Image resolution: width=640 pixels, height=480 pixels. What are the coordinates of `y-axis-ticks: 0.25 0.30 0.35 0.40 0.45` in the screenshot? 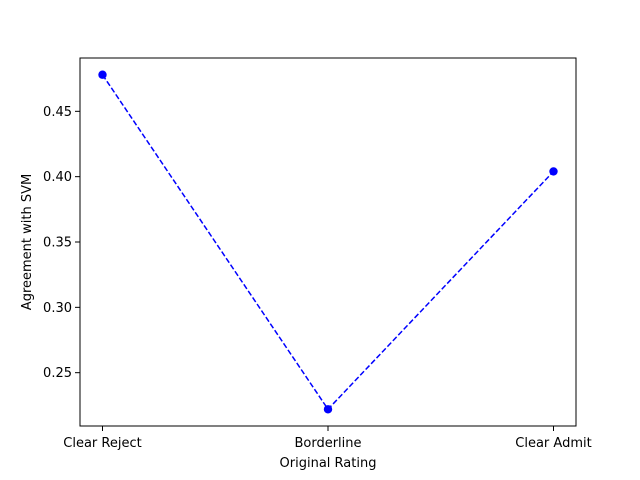 It's located at (61, 243).